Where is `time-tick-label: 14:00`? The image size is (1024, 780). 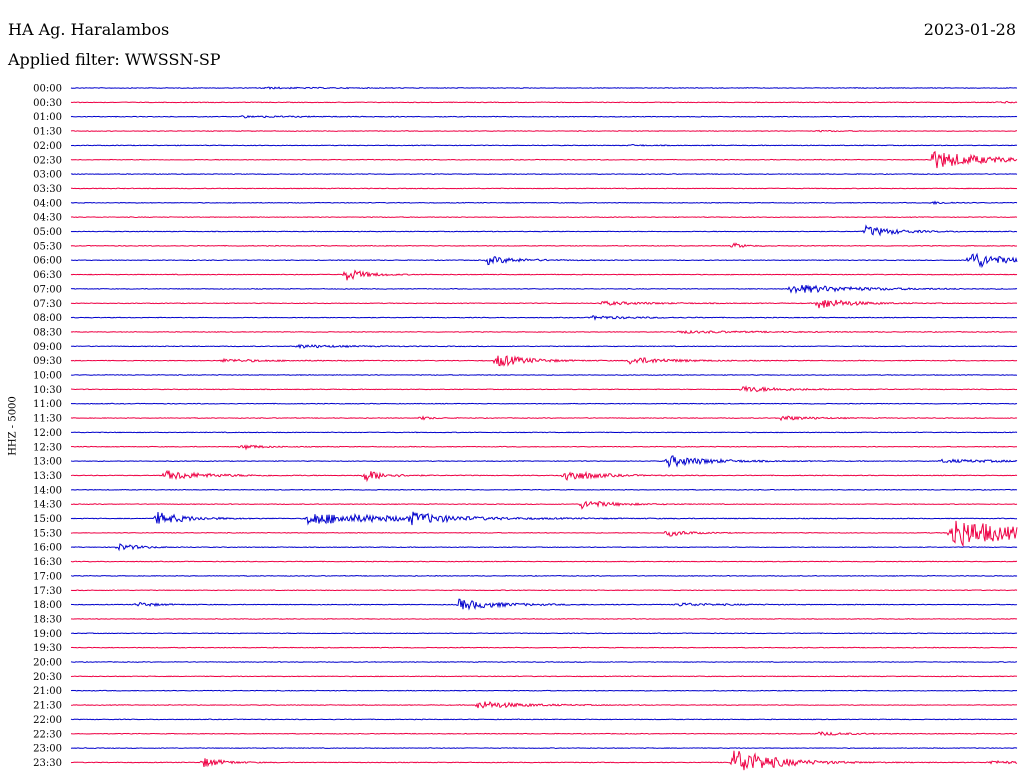 time-tick-label: 14:00 is located at coordinates (47, 490).